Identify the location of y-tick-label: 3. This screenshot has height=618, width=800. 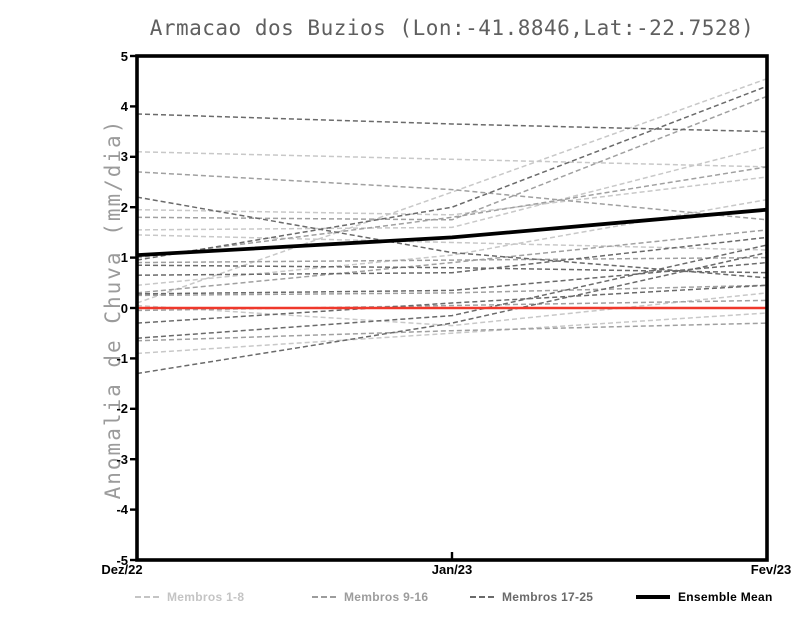
(124, 157).